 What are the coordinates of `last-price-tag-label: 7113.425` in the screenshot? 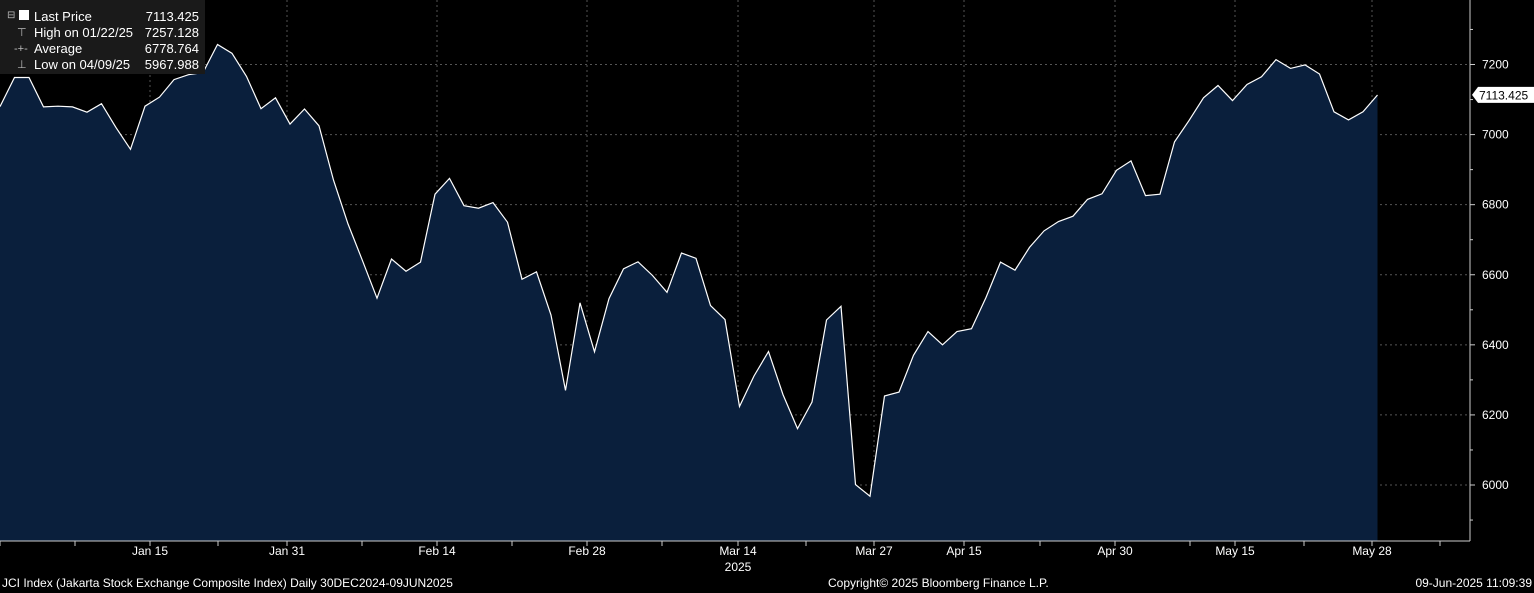 It's located at (1503, 95).